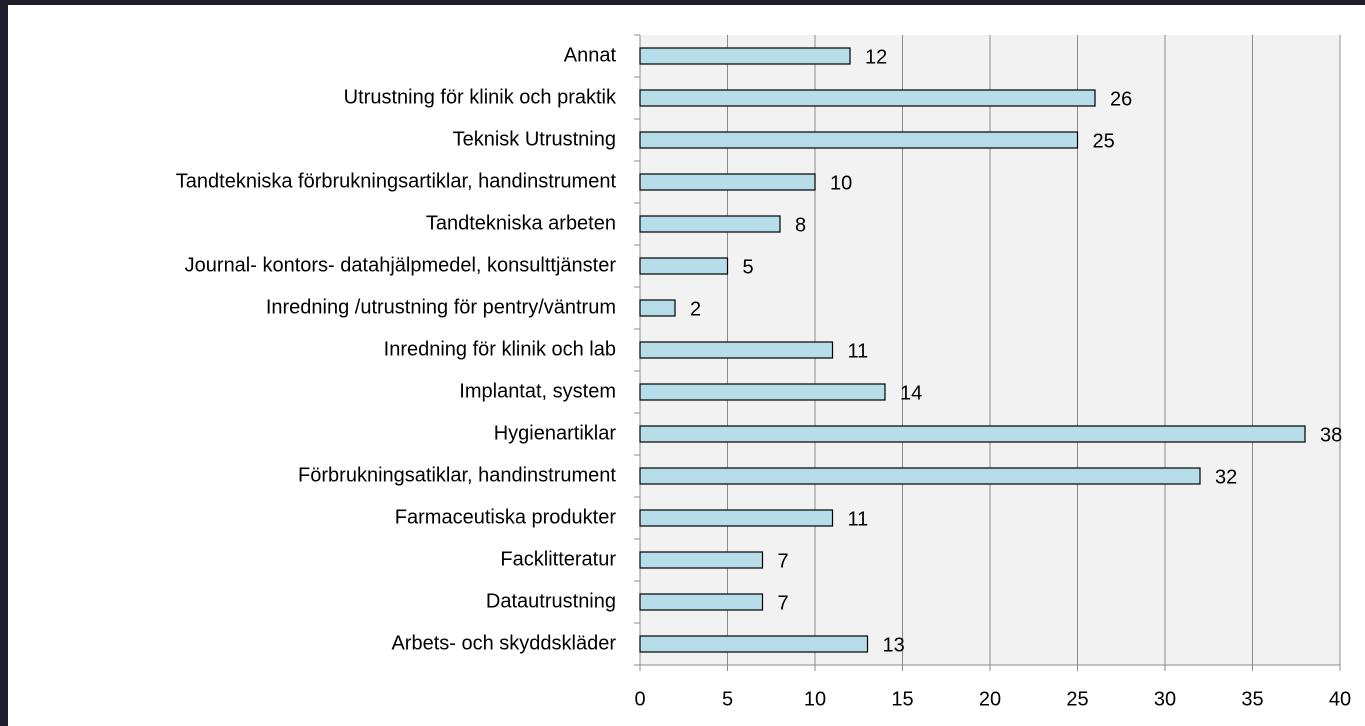 Image resolution: width=1365 pixels, height=726 pixels. I want to click on y-tick-label: Inredning /utrustning för pentry/väntrum, so click(441, 307).